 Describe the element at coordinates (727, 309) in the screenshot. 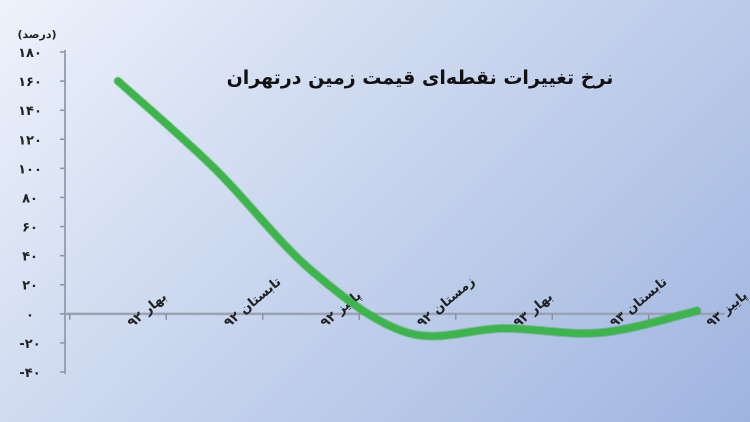

I see `x-category-label: پاییز ۹۳` at that location.